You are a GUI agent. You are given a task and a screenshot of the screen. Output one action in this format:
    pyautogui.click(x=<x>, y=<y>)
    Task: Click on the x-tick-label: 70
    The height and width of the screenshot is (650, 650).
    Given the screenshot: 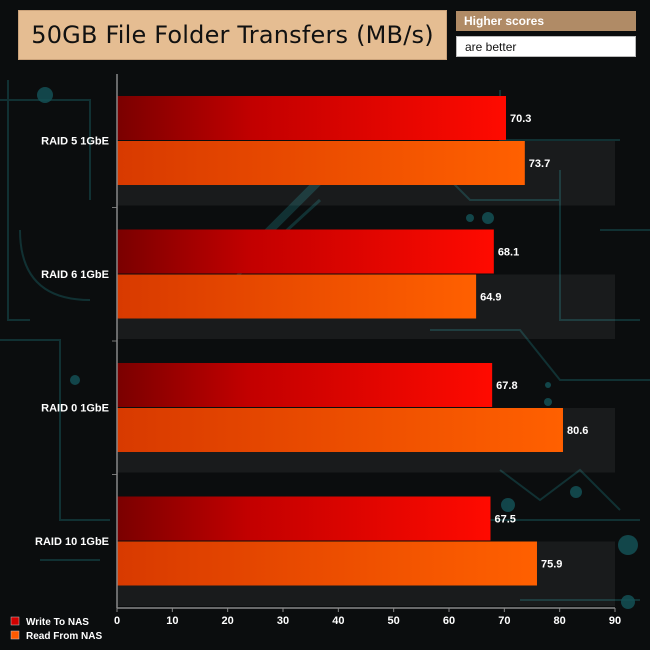 What is the action you would take?
    pyautogui.click(x=504, y=621)
    